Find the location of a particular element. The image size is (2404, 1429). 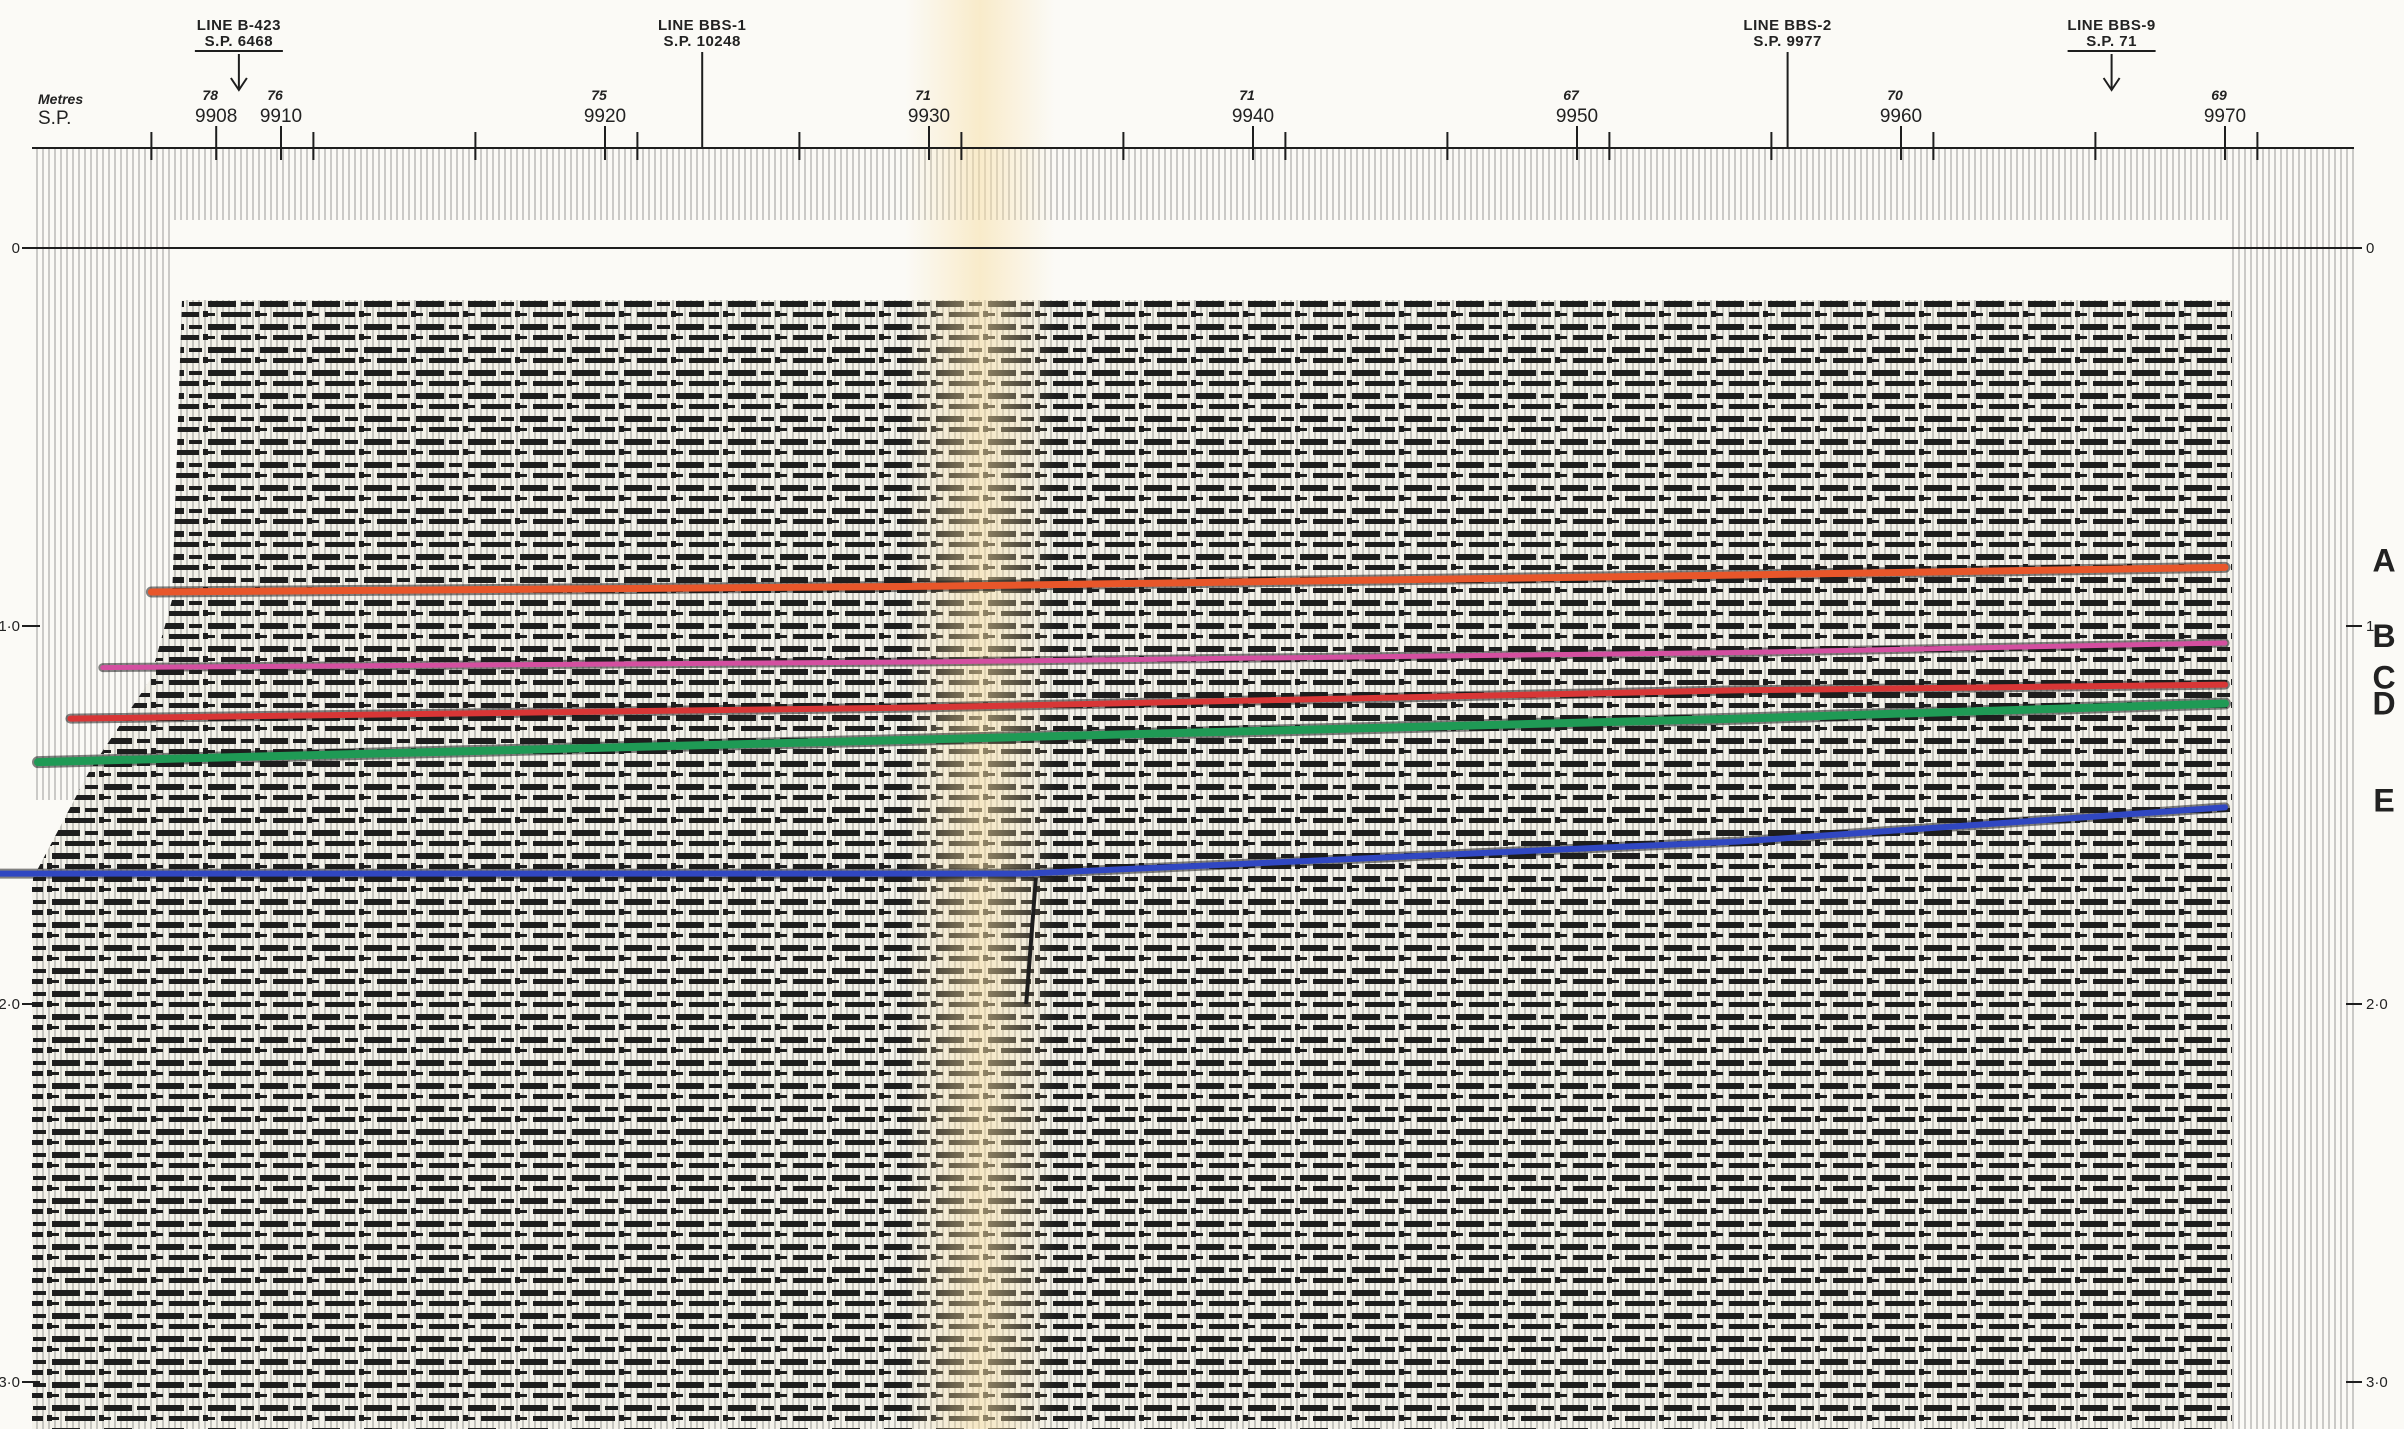

time-label-right: 2·0 is located at coordinates (2377, 1004).